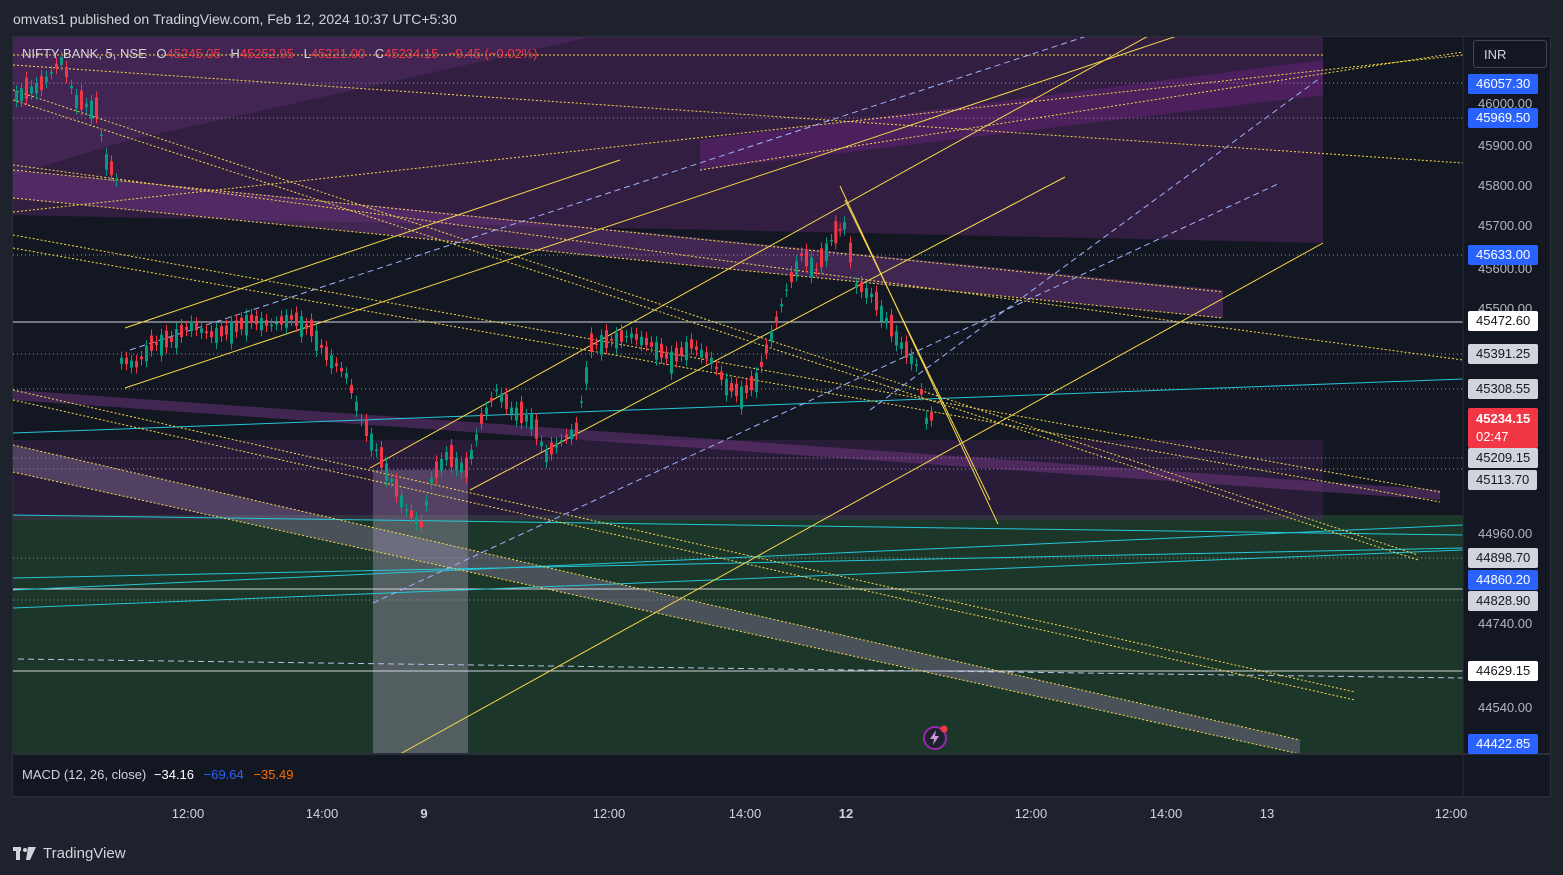 The width and height of the screenshot is (1563, 875). I want to click on price-level-tag: 44828.90, so click(1503, 601).